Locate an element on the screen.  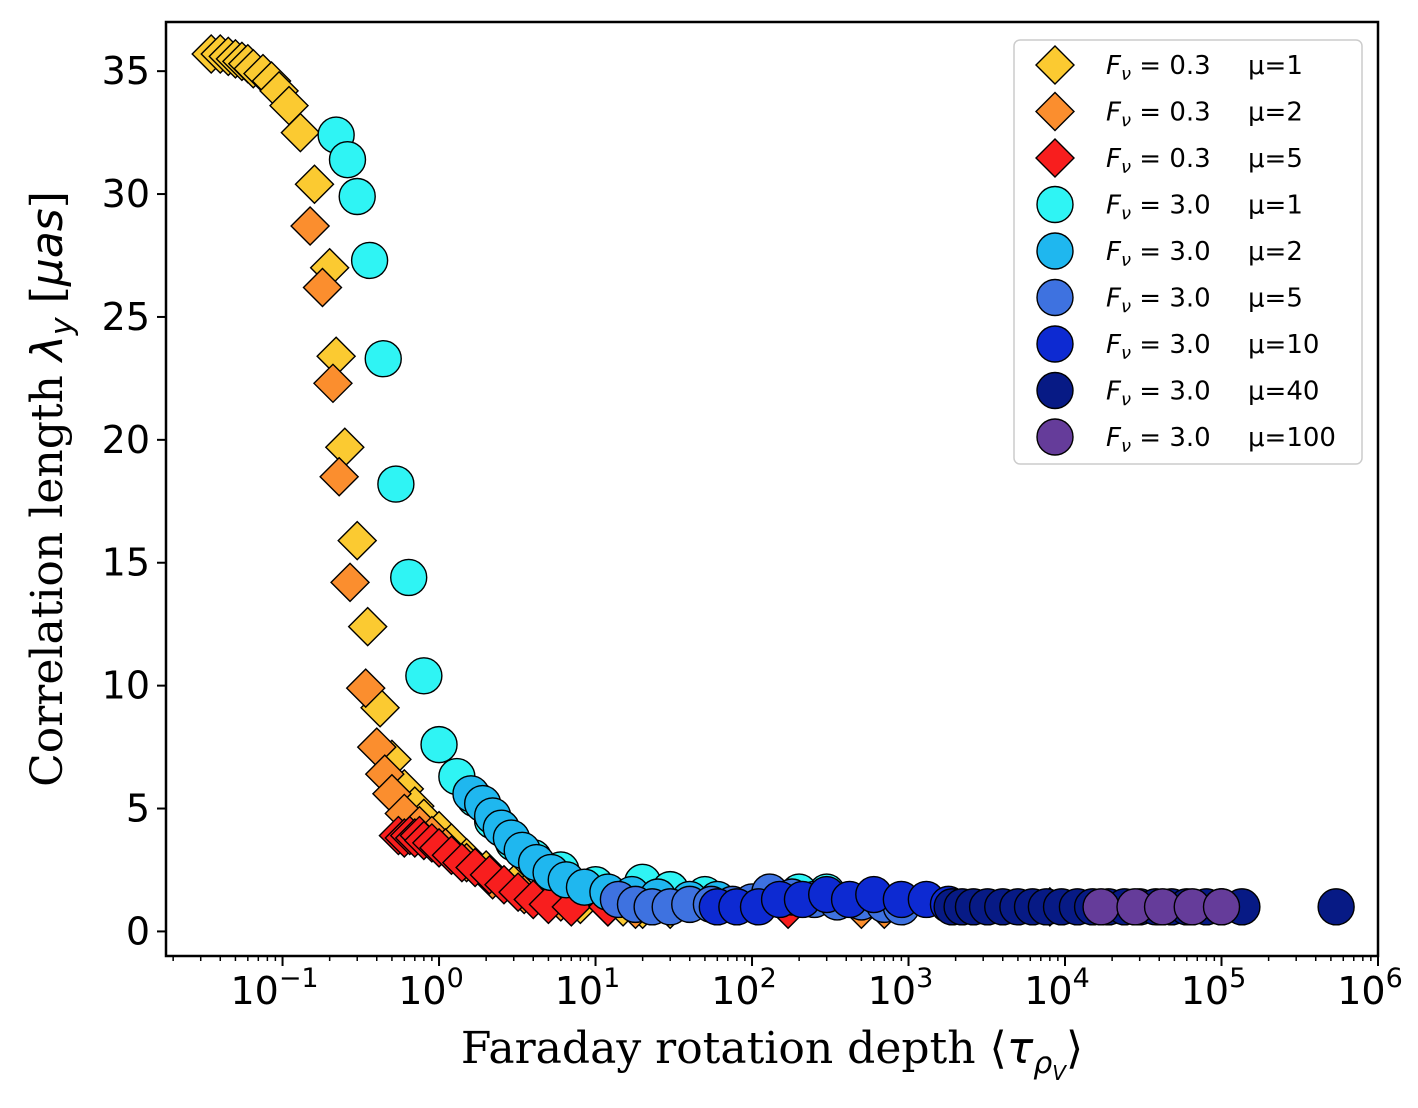
x-tick-label: 10² is located at coordinates (744, 988).